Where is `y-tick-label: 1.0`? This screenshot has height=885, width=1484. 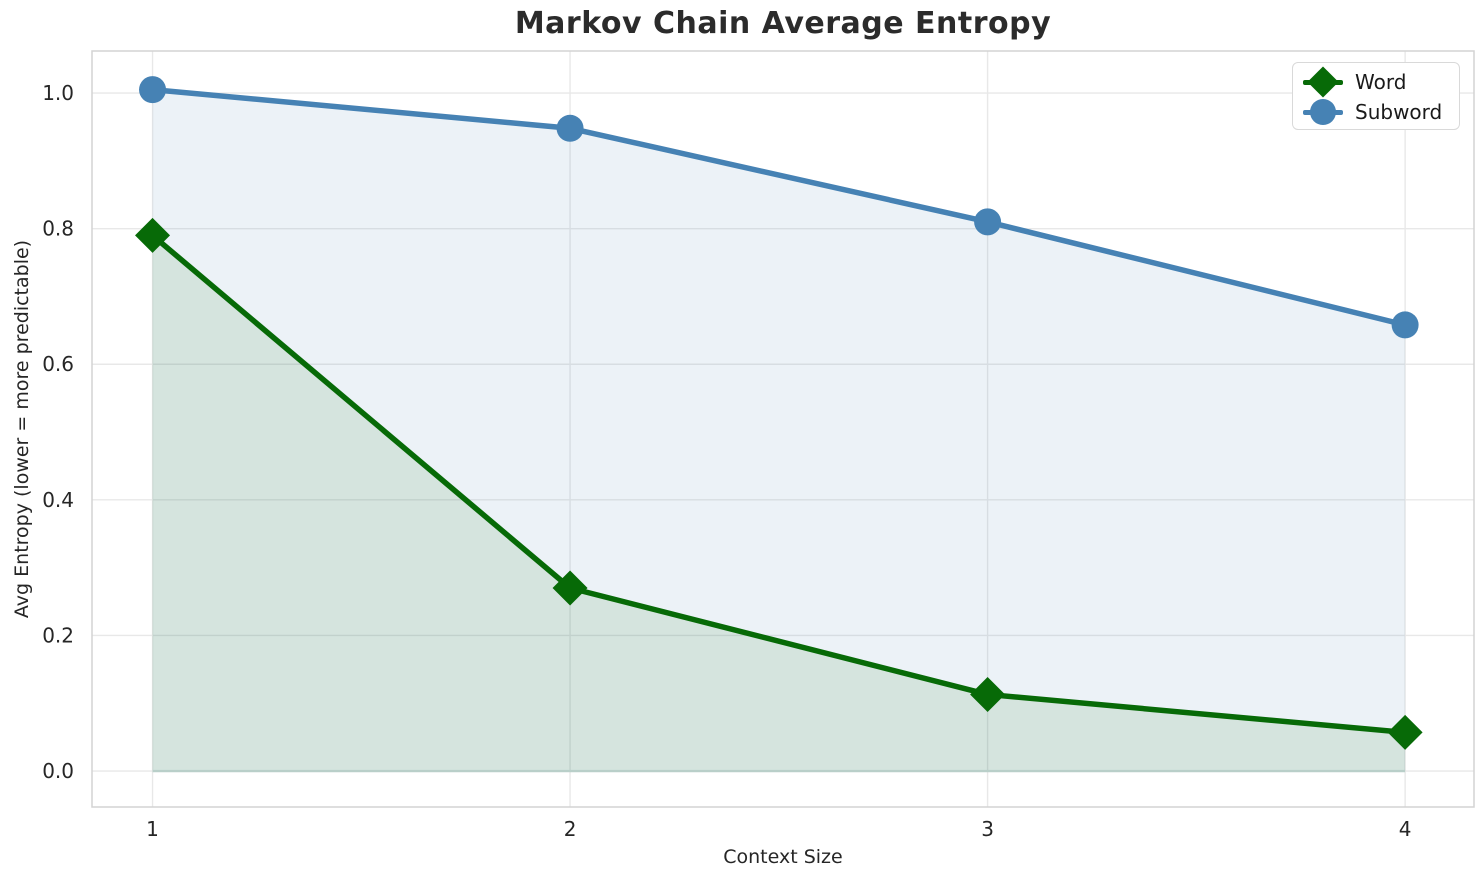
y-tick-label: 1.0 is located at coordinates (58, 93).